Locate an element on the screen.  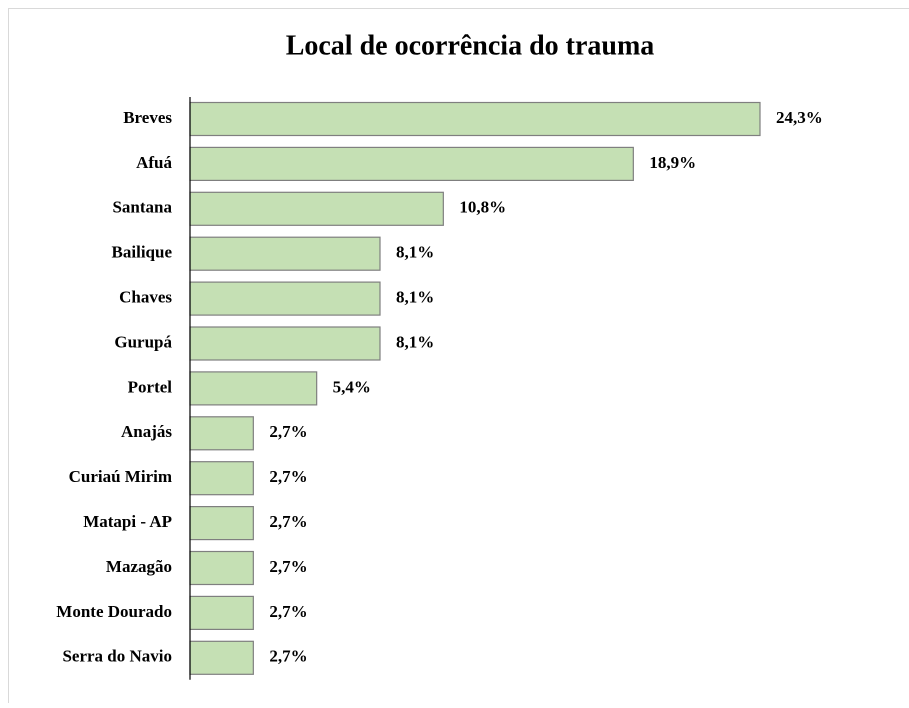
y-tick-label: Serra do Navio is located at coordinates (117, 656).